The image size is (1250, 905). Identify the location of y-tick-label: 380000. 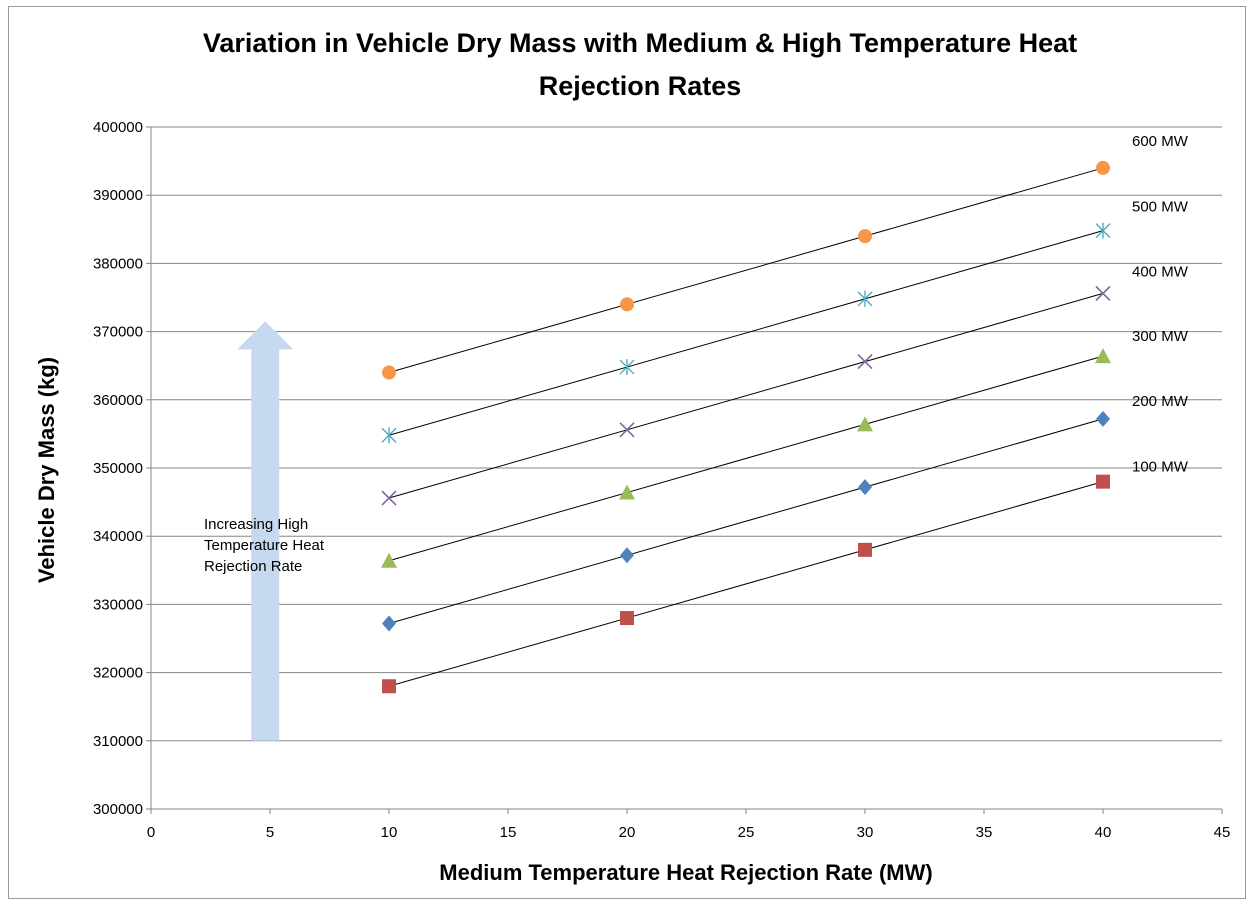
(118, 263).